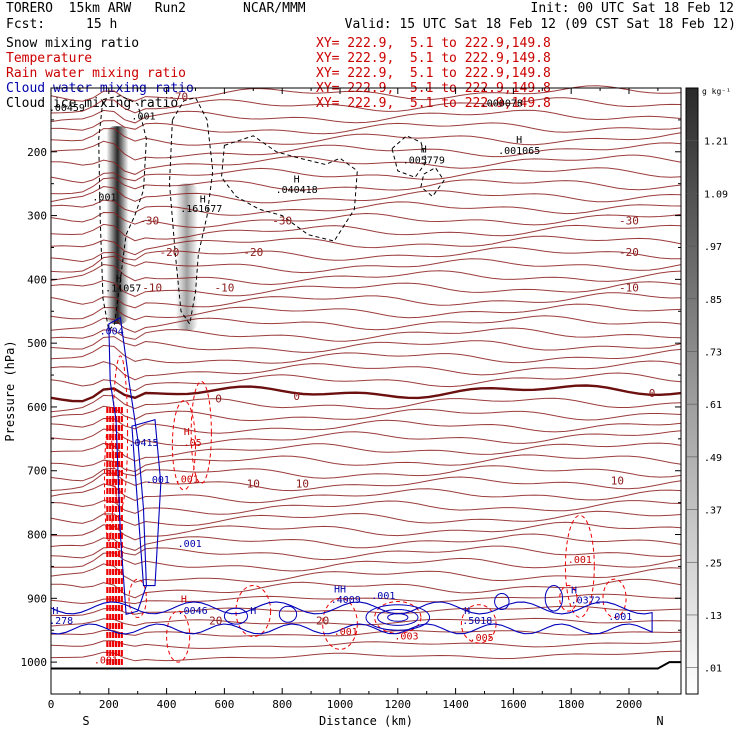  I want to click on colorbar-label: .49, so click(713, 458).